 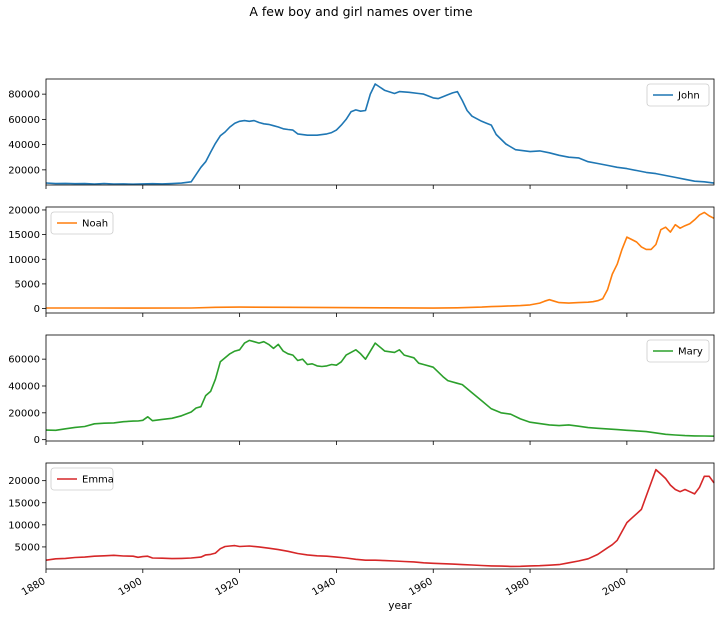 What do you see at coordinates (421, 587) in the screenshot?
I see `x-tick-label: 1960` at bounding box center [421, 587].